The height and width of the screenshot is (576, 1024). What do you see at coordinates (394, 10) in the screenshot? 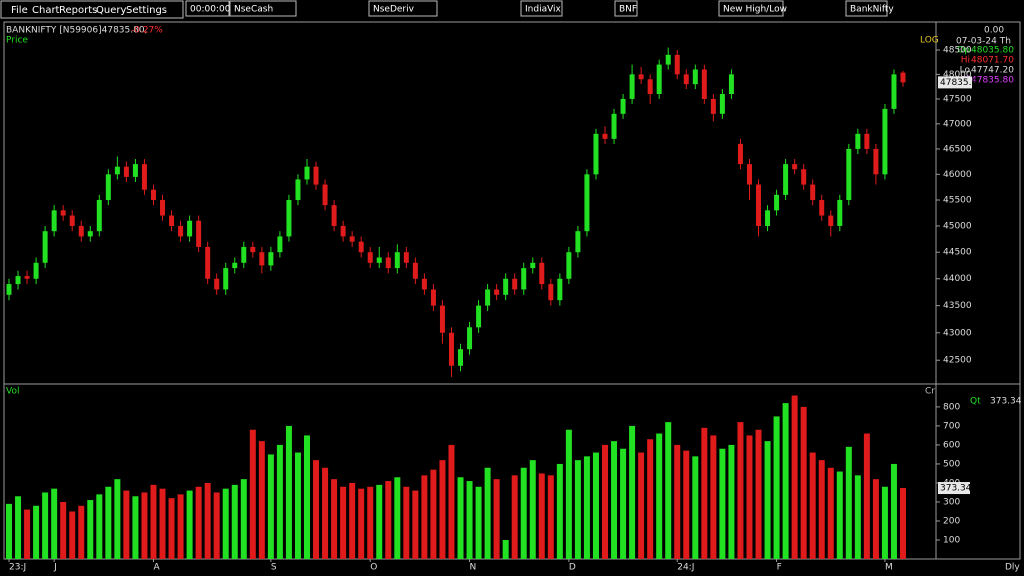
I see `toolbar-label: NseDeriv` at bounding box center [394, 10].